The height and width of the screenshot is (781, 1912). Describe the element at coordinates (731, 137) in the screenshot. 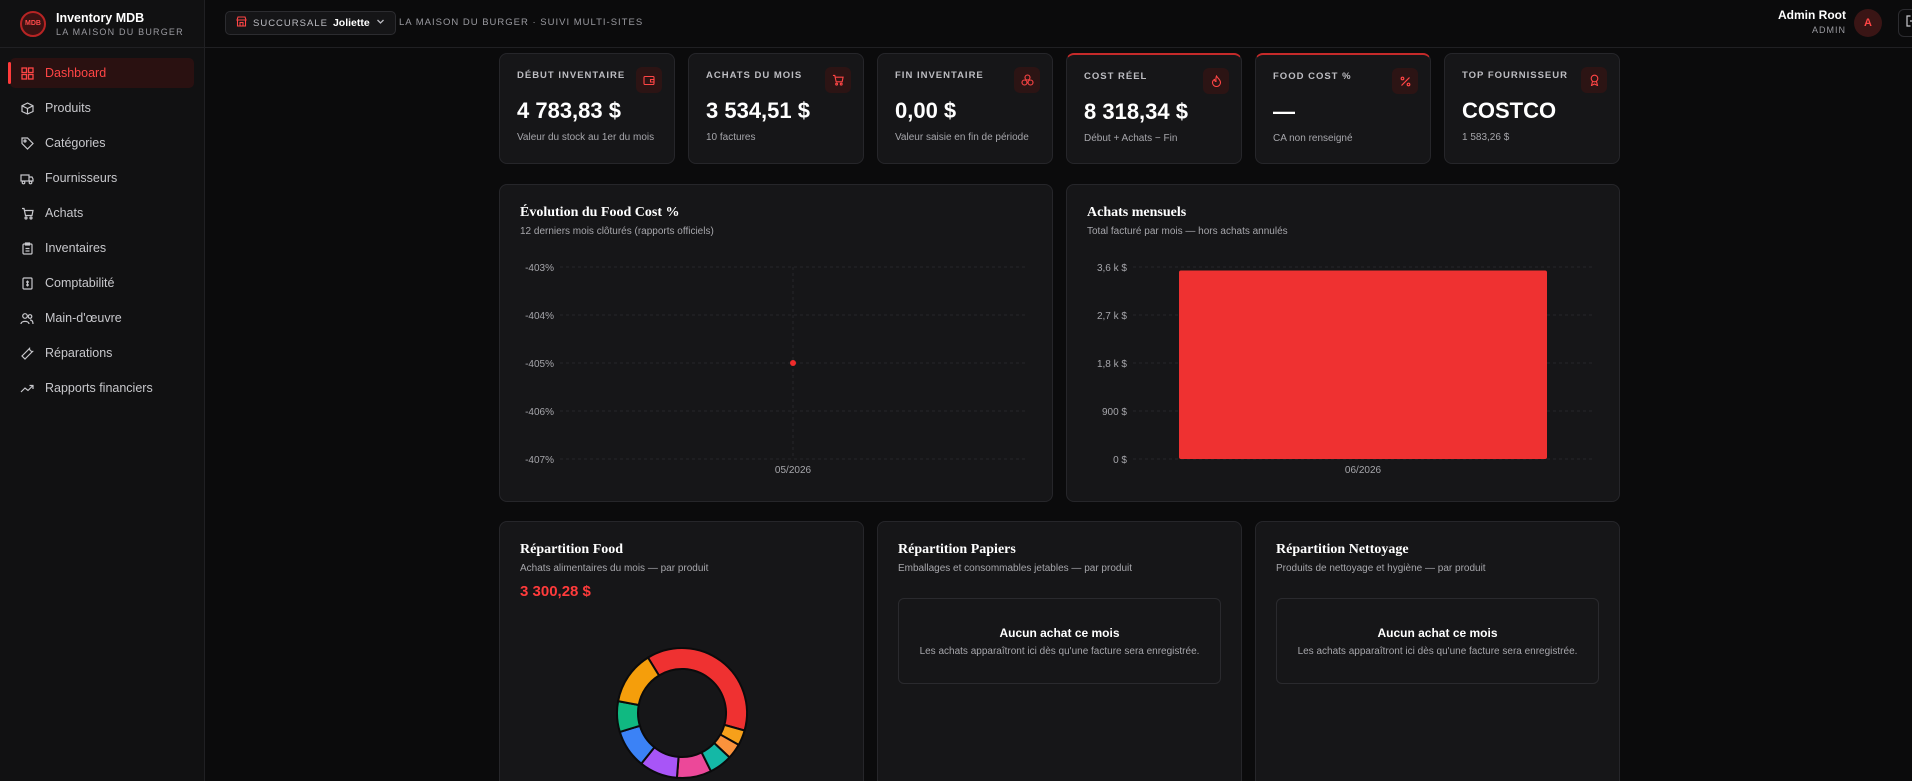

I see `kpi-sub: 10 factures` at that location.